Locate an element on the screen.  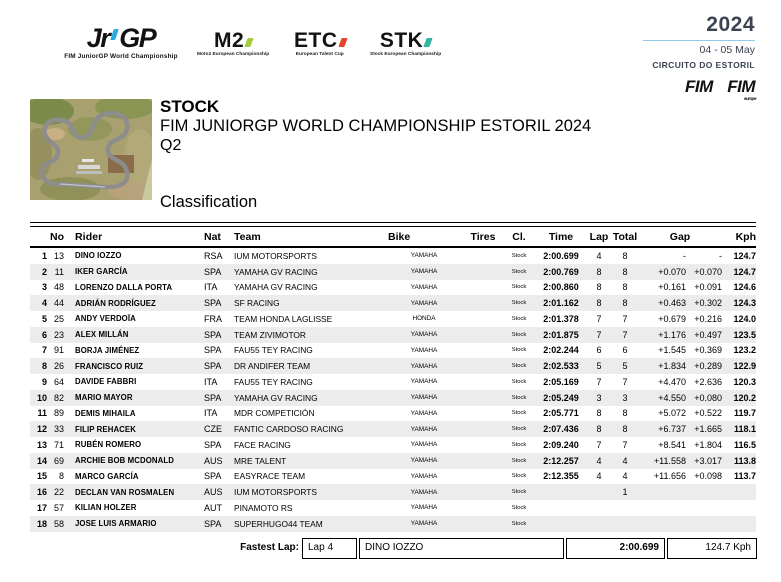
cell-pos: 16 is located at coordinates (41, 492).